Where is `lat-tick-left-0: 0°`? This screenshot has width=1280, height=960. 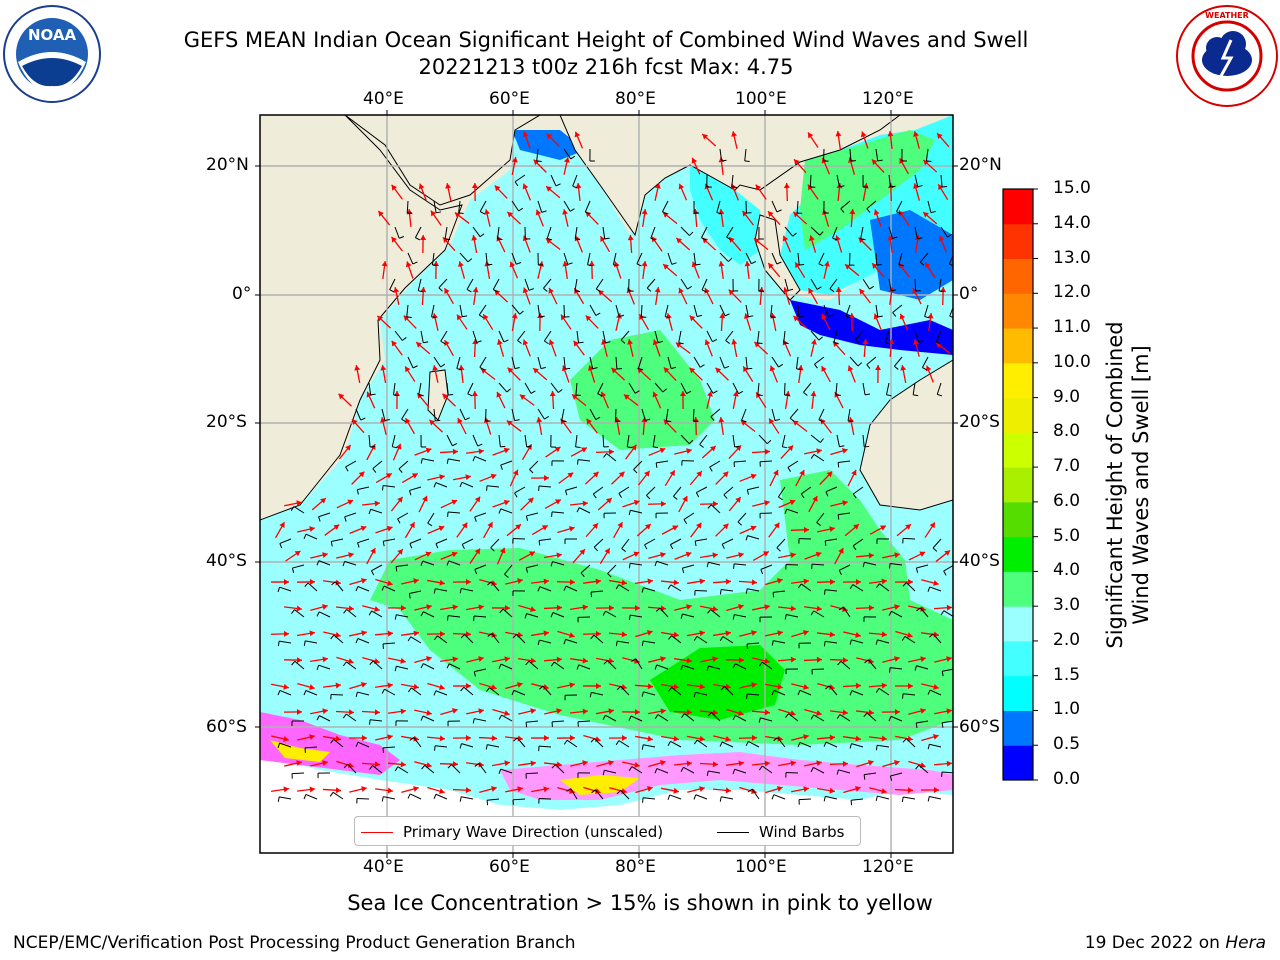 lat-tick-left-0: 0° is located at coordinates (242, 294).